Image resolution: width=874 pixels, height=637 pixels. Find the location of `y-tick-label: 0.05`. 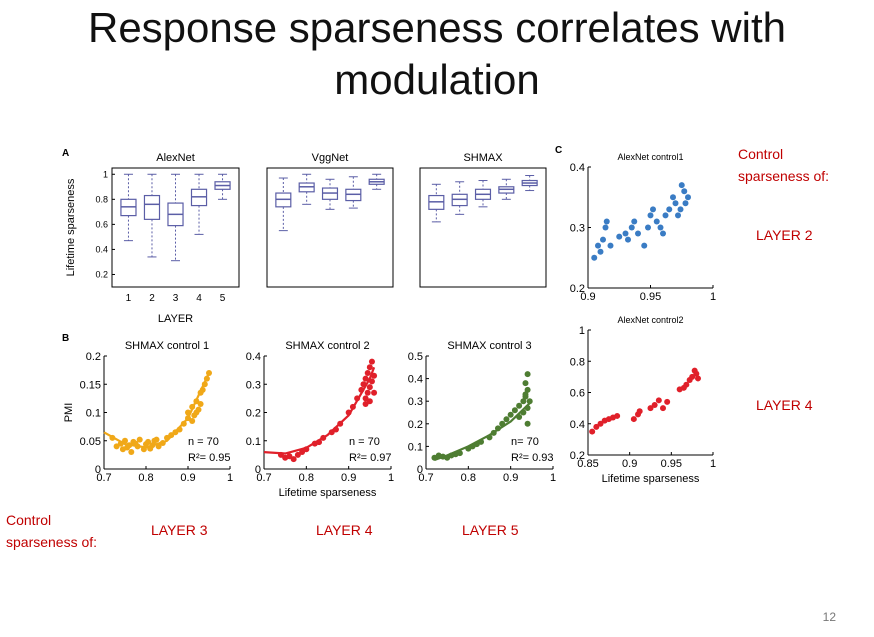

y-tick-label: 0.05 is located at coordinates (90, 442).